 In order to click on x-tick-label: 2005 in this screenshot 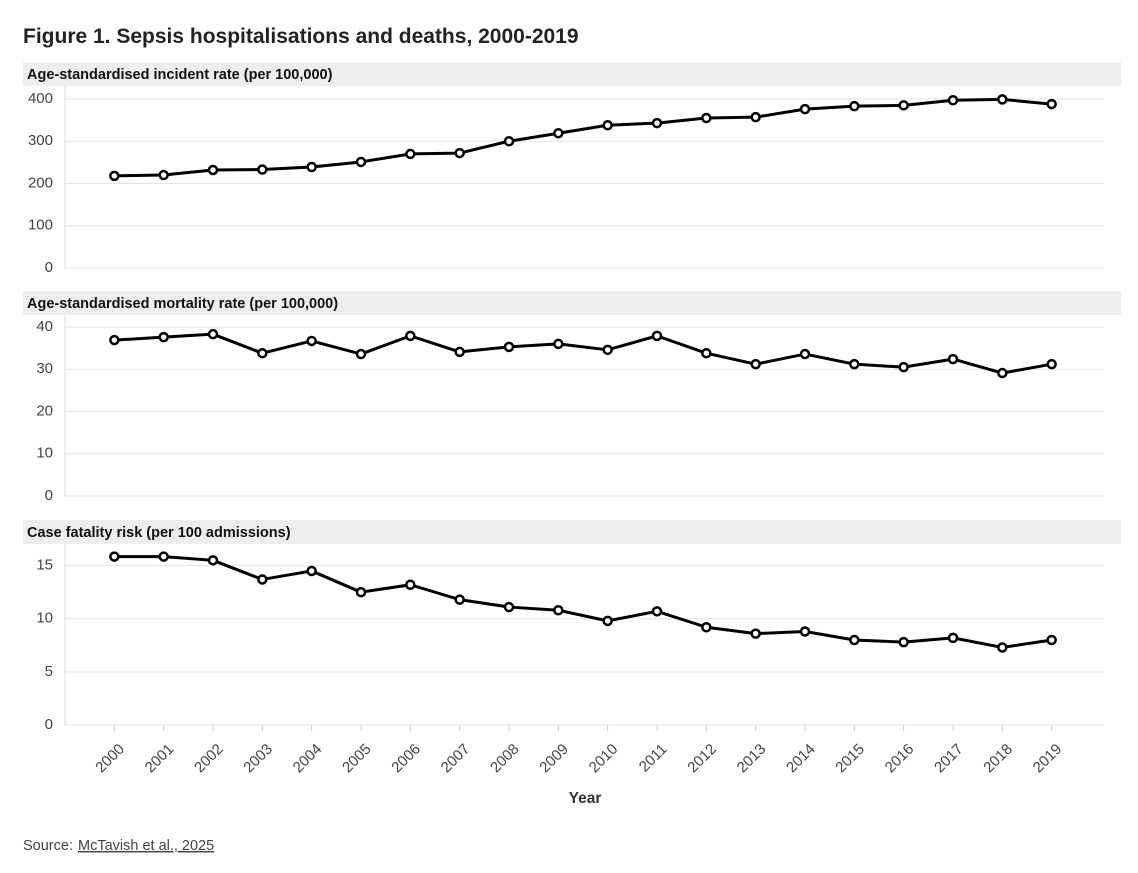, I will do `click(357, 759)`.